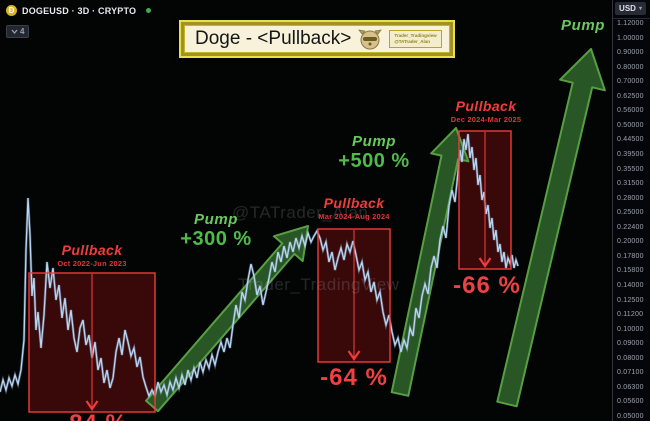 The image size is (650, 421). What do you see at coordinates (92, 263) in the screenshot?
I see `pullback-dates: Oct 2022-Jun 2023` at bounding box center [92, 263].